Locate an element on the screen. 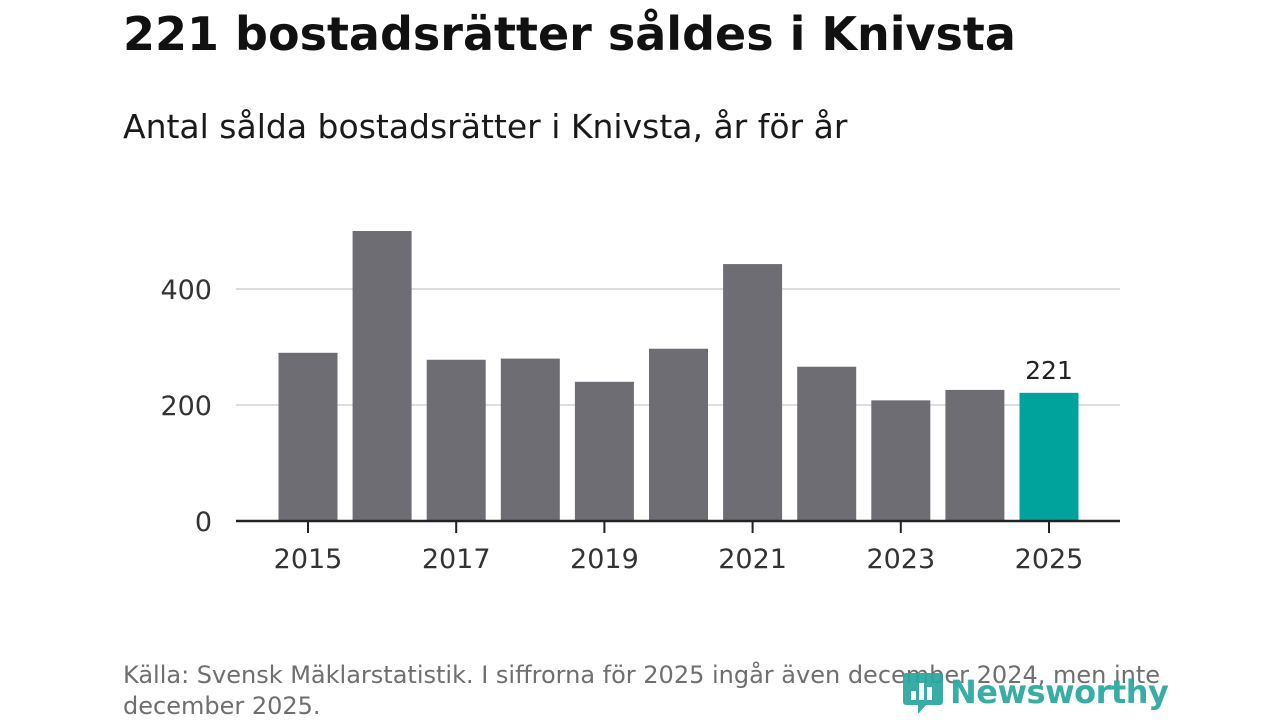  bar-2020 is located at coordinates (678, 434).